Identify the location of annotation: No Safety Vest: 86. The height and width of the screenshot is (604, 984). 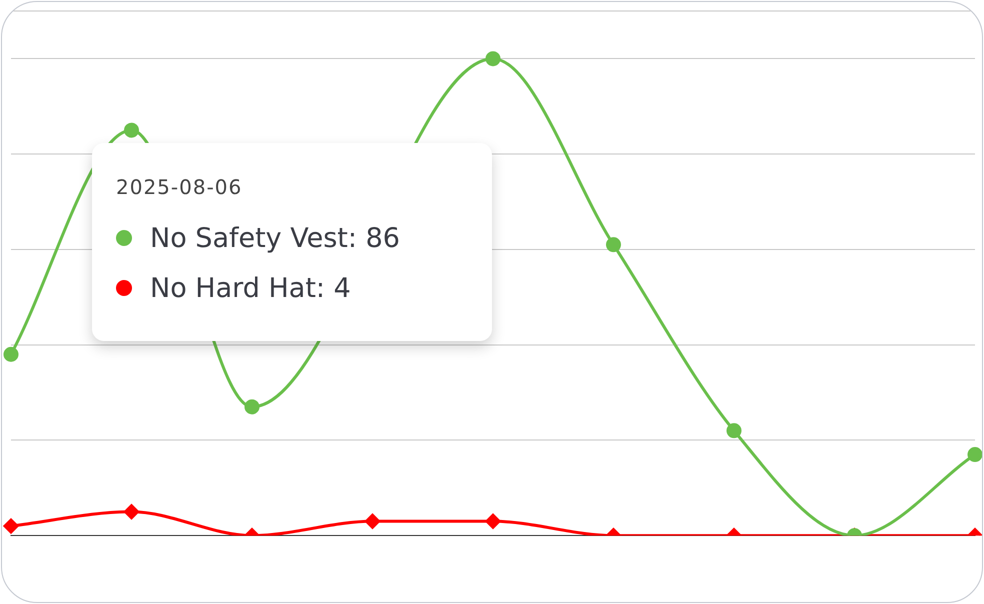
(275, 238).